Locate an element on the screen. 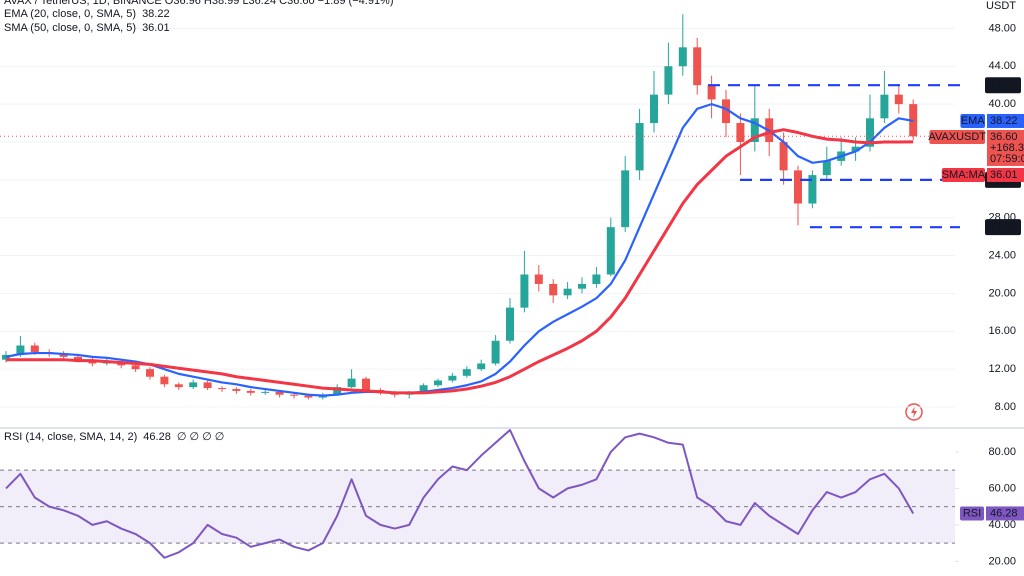 The image size is (1024, 576). legend-name: EMA (20, close, 0, SMA, 5) is located at coordinates (70, 14).